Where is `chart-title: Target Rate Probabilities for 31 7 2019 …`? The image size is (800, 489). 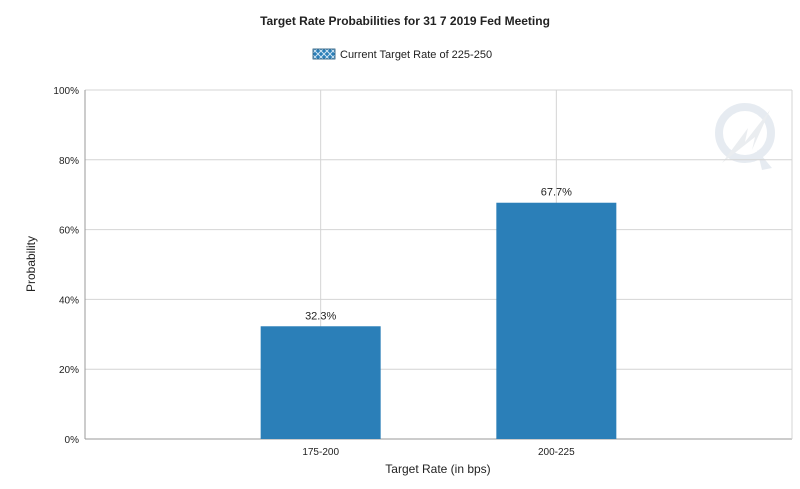
chart-title: Target Rate Probabilities for 31 7 2019 … is located at coordinates (405, 21).